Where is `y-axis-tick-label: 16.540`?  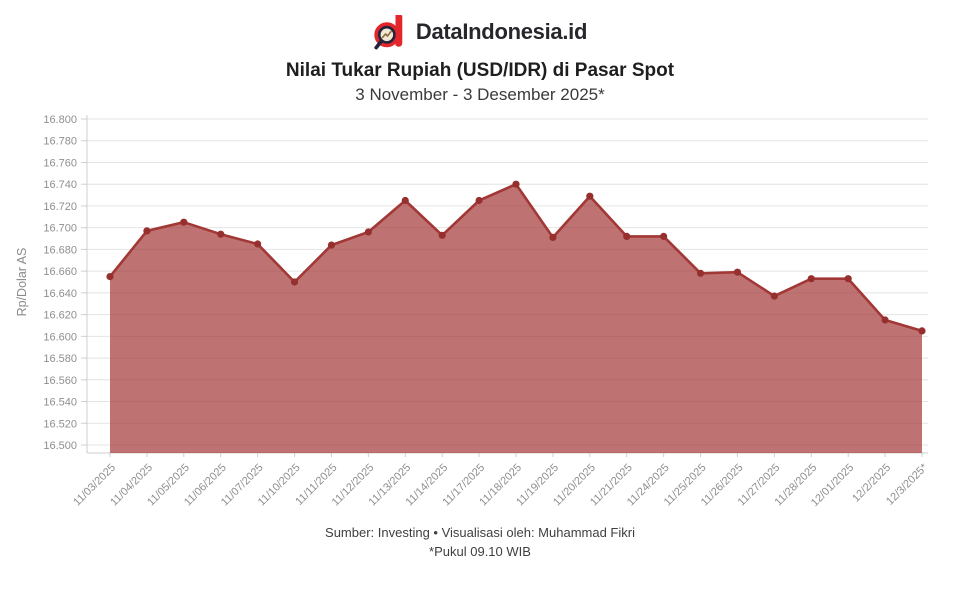
y-axis-tick-label: 16.540 is located at coordinates (60, 403).